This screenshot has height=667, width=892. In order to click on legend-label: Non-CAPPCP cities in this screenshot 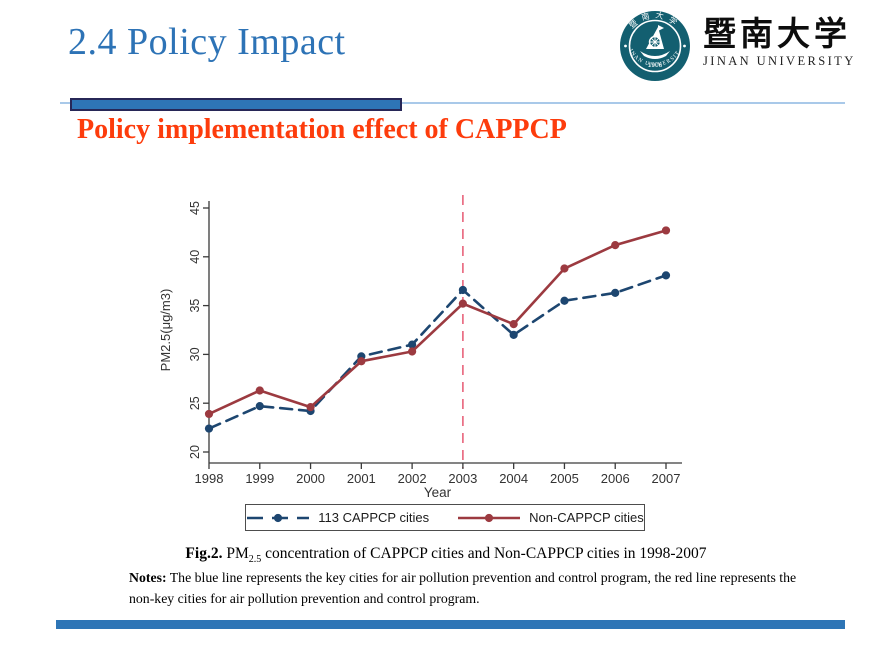, I will do `click(586, 517)`.